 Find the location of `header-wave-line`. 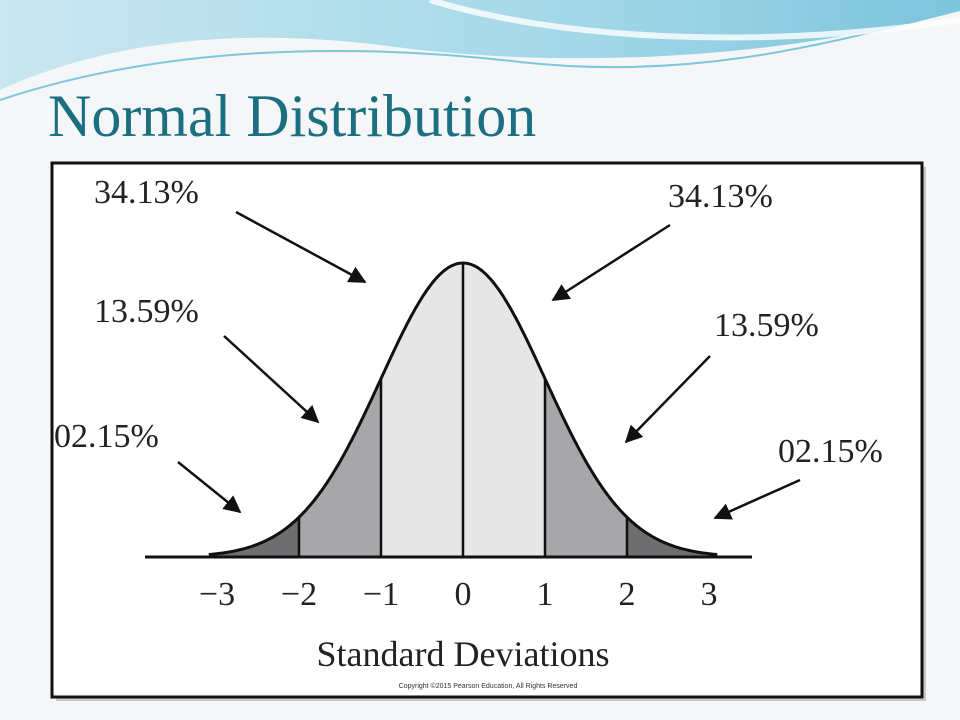

header-wave-line is located at coordinates (480, 55).